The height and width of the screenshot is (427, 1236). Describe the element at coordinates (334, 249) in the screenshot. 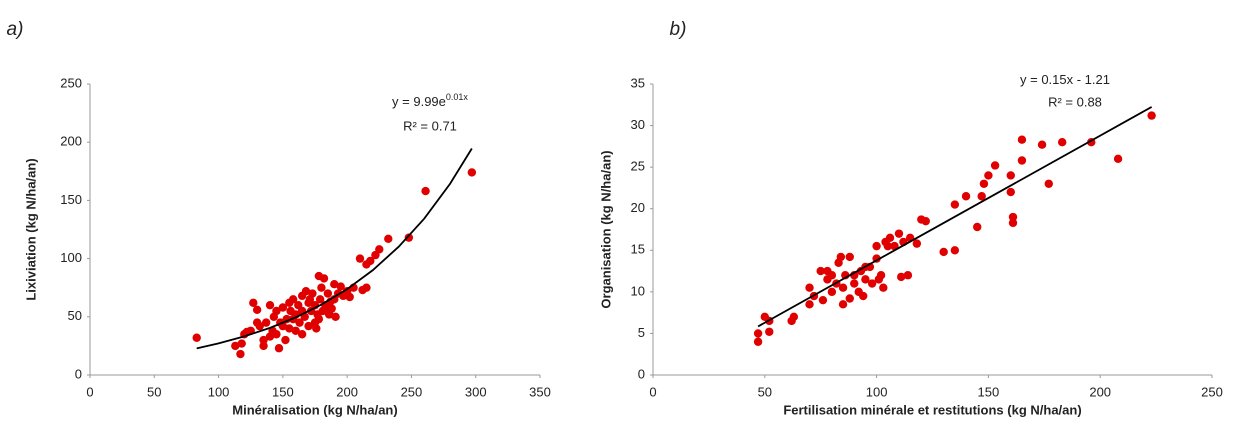

I see `trendline` at that location.